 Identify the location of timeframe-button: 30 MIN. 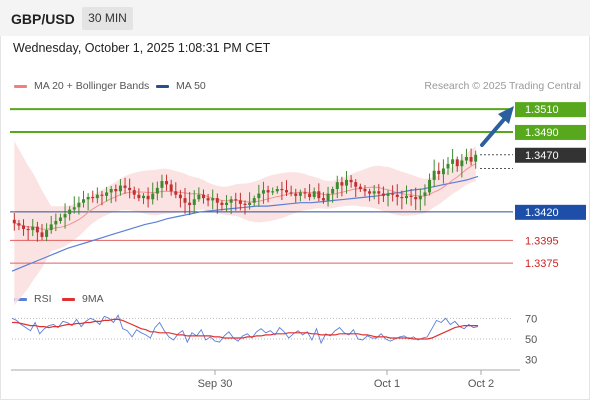
(107, 18).